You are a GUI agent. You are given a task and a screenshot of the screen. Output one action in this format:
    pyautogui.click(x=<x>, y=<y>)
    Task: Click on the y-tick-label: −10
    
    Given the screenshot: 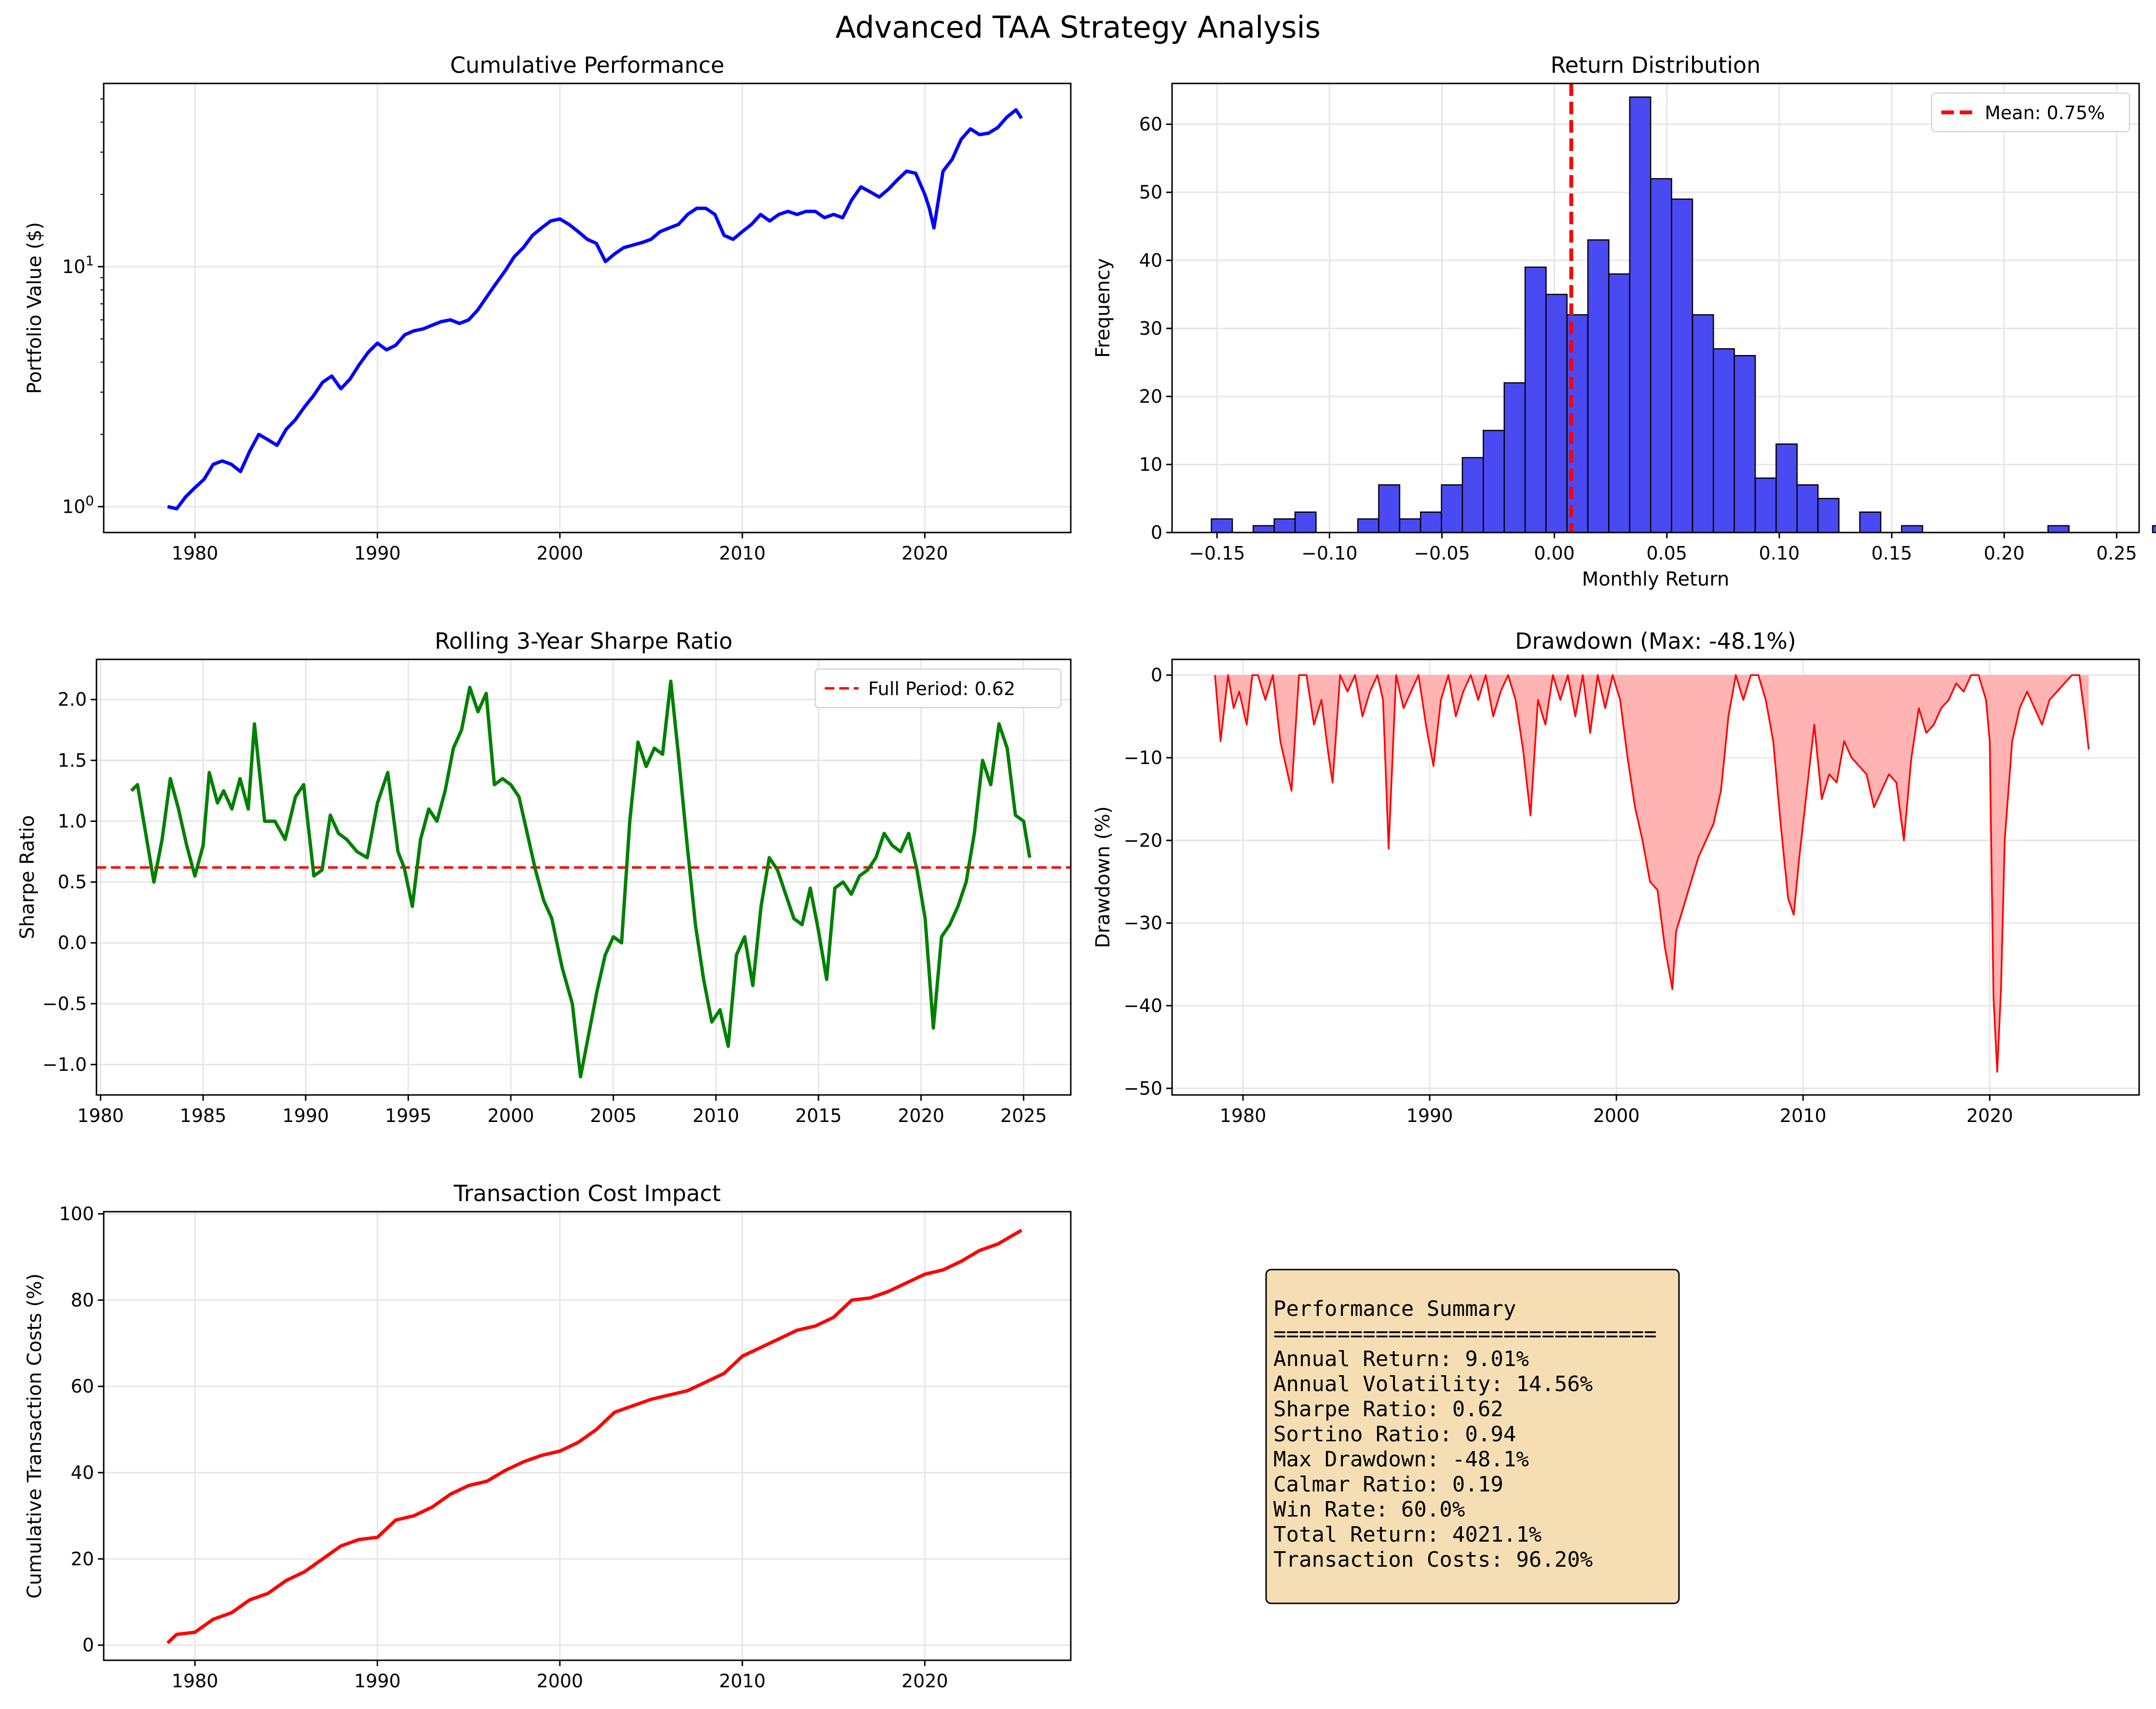 What is the action you would take?
    pyautogui.click(x=1143, y=757)
    